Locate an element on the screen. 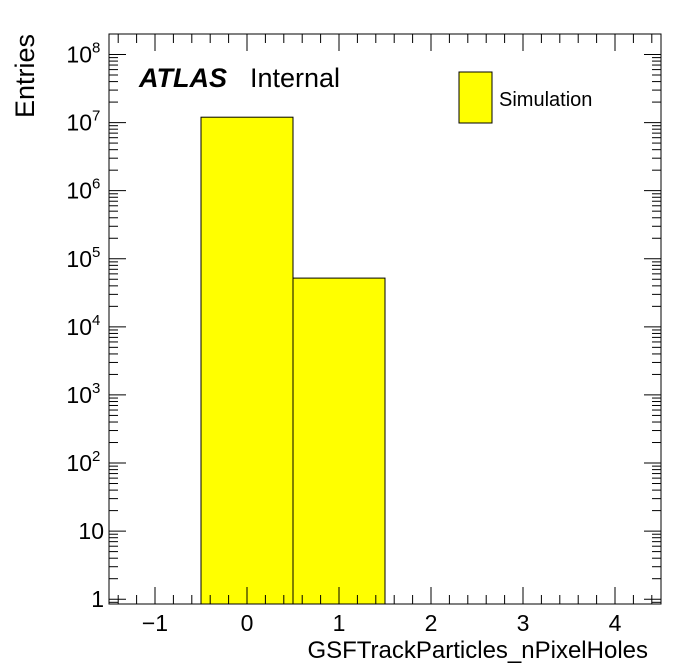 The height and width of the screenshot is (672, 696). x-tick-label: 0 is located at coordinates (247, 623).